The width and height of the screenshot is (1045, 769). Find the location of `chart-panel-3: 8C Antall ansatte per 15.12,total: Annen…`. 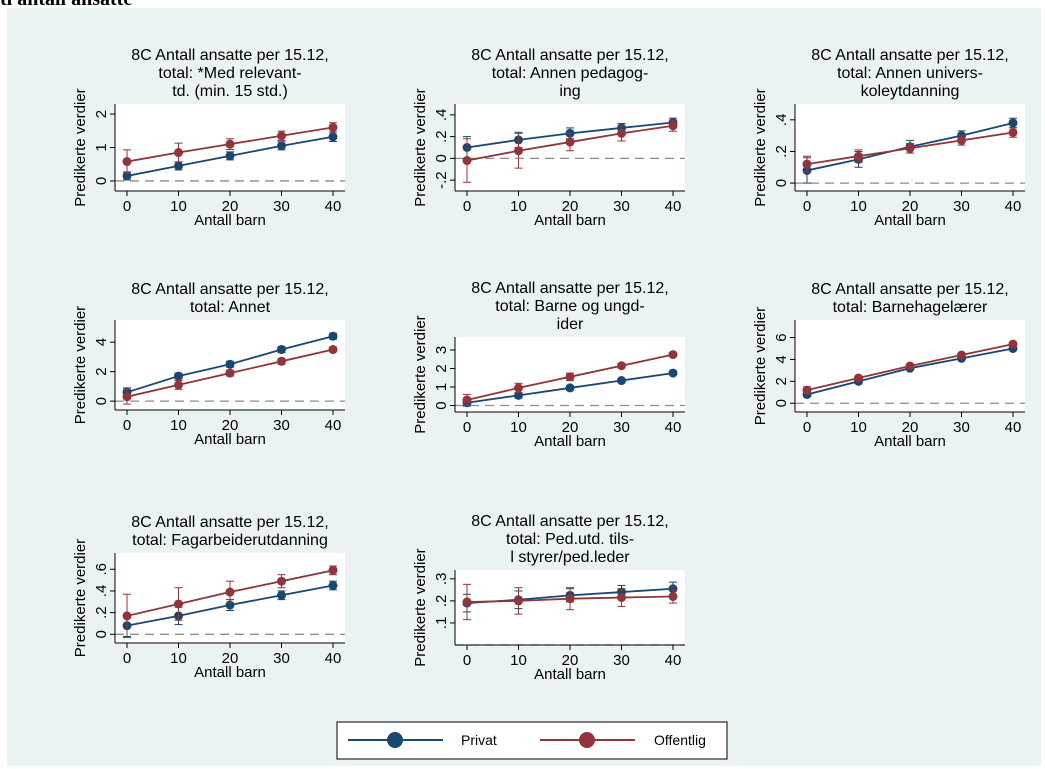

chart-panel-3: 8C Antall ansatte per 15.12,total: Annen… is located at coordinates (888, 138).